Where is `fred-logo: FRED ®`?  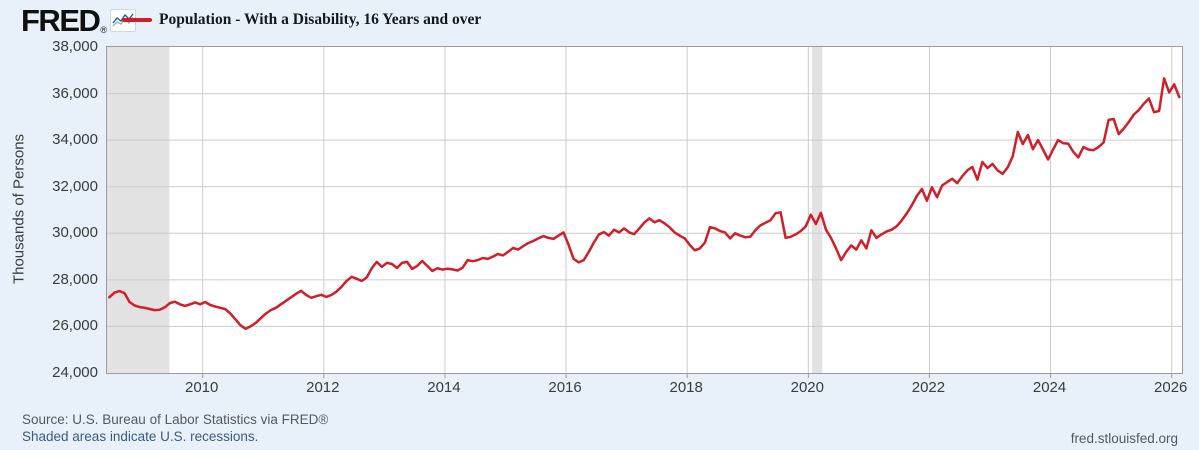 fred-logo: FRED ® is located at coordinates (79, 20).